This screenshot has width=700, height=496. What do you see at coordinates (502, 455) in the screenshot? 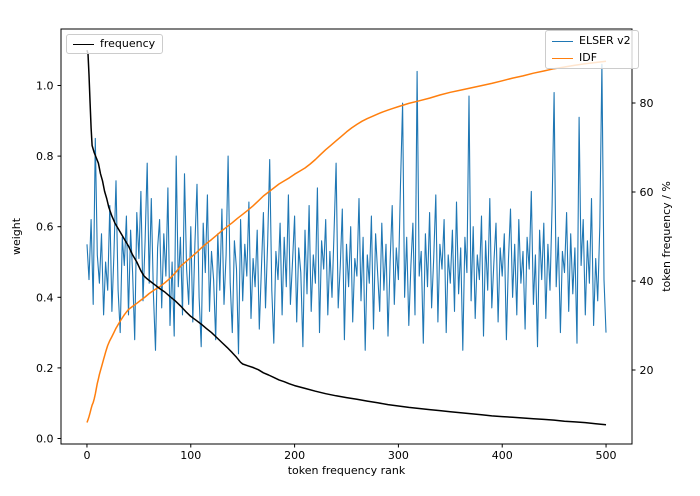
I see `x-tick-label: 400` at bounding box center [502, 455].